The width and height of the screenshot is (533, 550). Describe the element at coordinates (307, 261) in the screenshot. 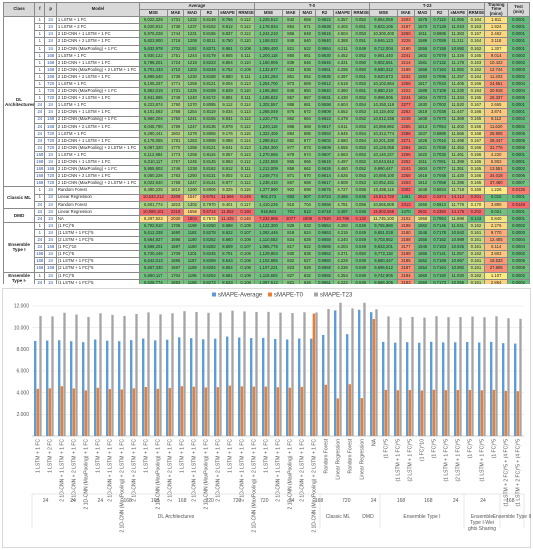

I see `cell-t0-mad: 627` at that location.